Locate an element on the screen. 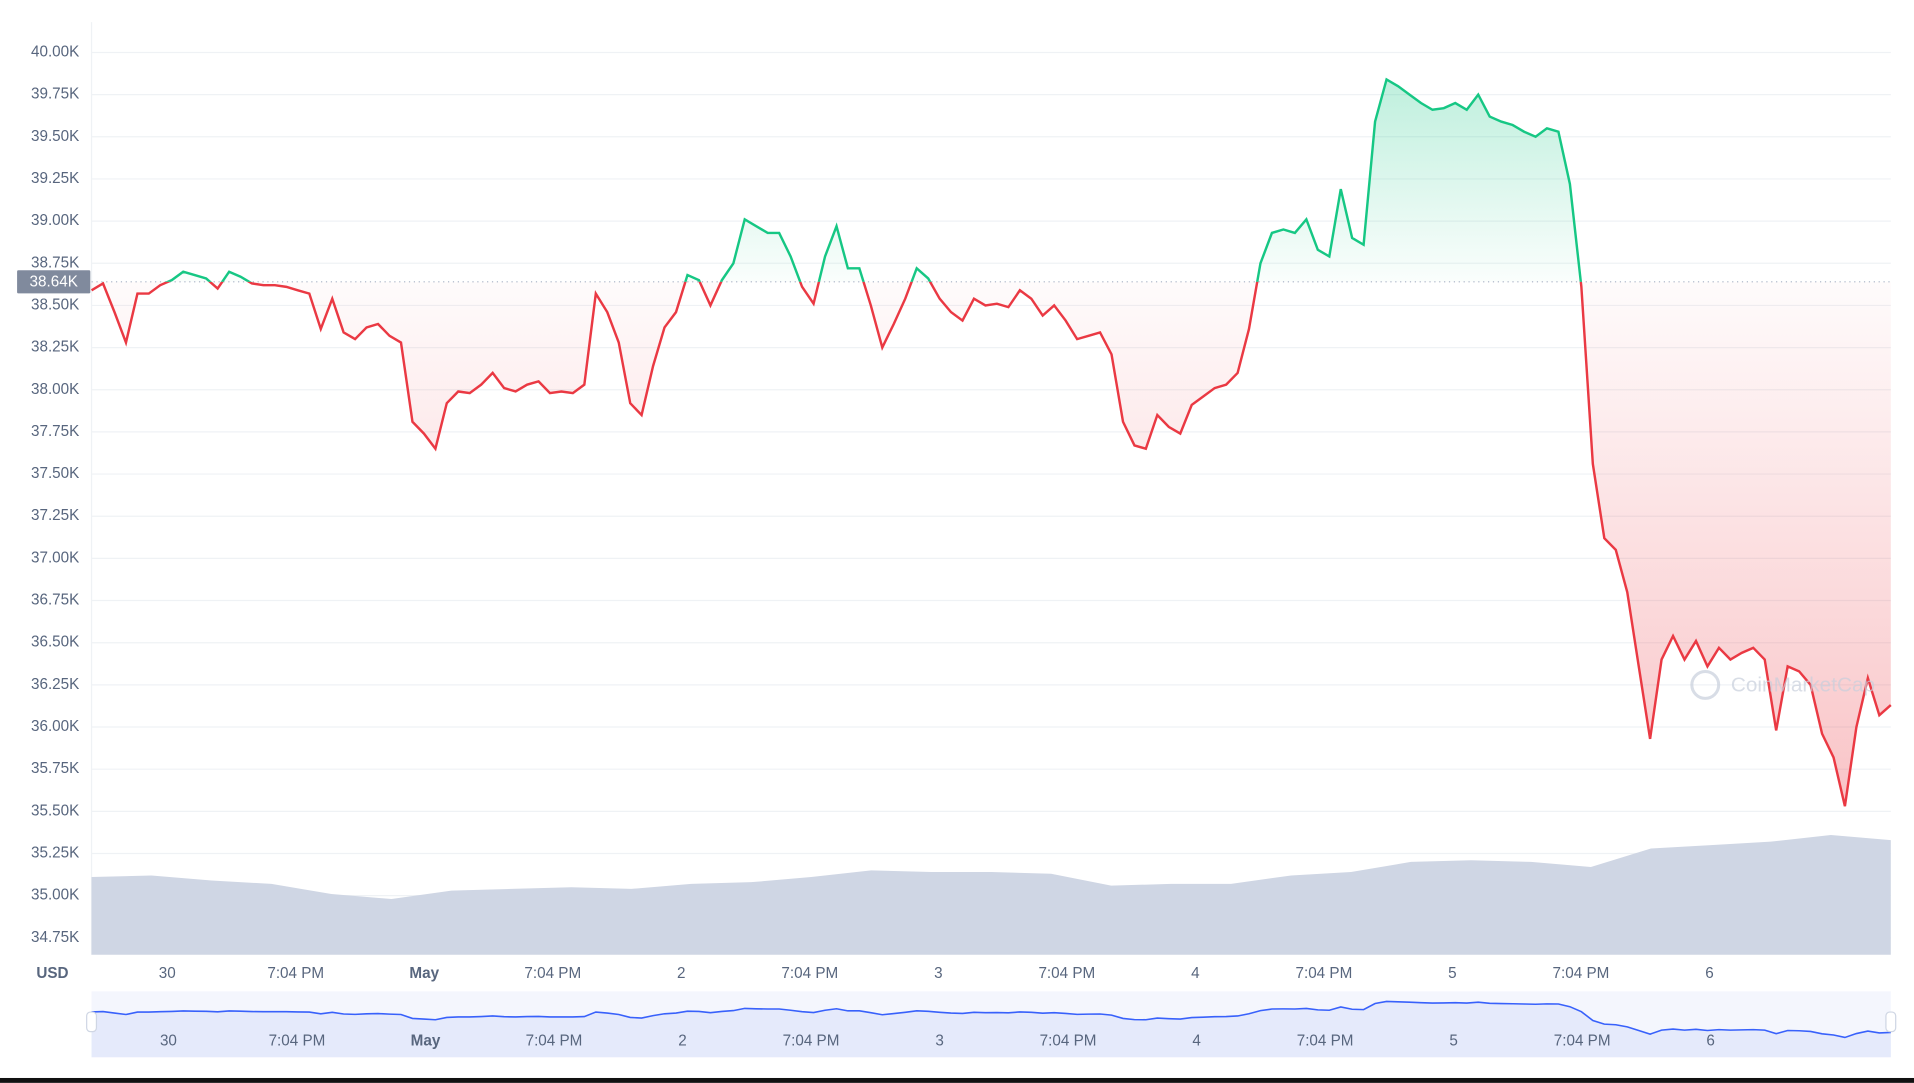 The image size is (1914, 1083). y-tick-label: 34.75K is located at coordinates (55, 937).